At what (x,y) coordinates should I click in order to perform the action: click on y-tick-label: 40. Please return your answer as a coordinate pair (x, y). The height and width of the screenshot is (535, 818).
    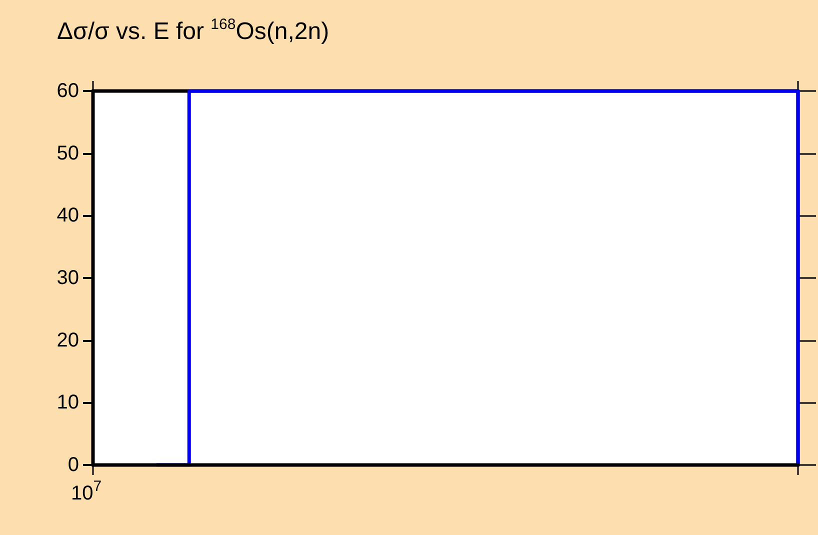
    Looking at the image, I should click on (67, 215).